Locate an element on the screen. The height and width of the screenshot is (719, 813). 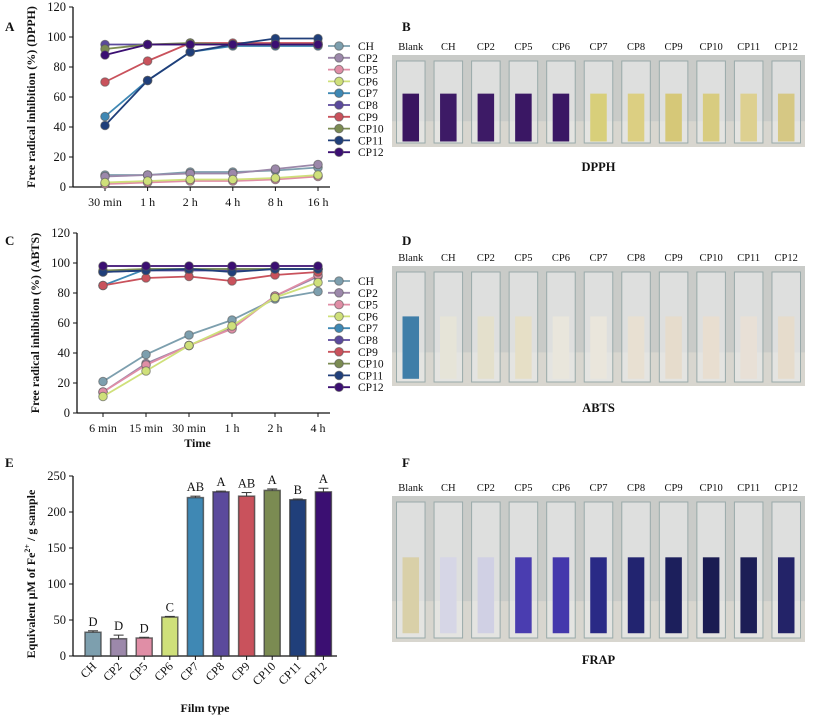
photo-FRAP is located at coordinates (598, 569).